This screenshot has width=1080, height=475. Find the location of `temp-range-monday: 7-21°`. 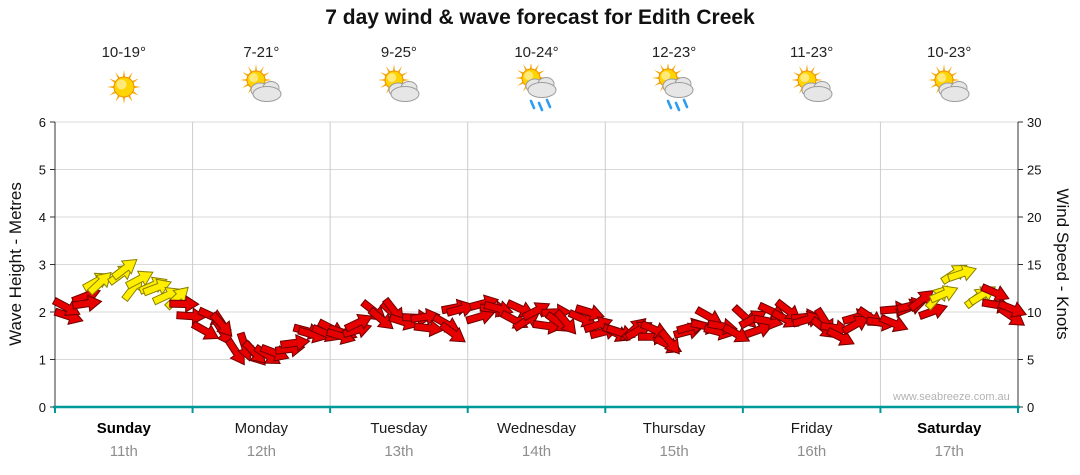

temp-range-monday: 7-21° is located at coordinates (261, 52).